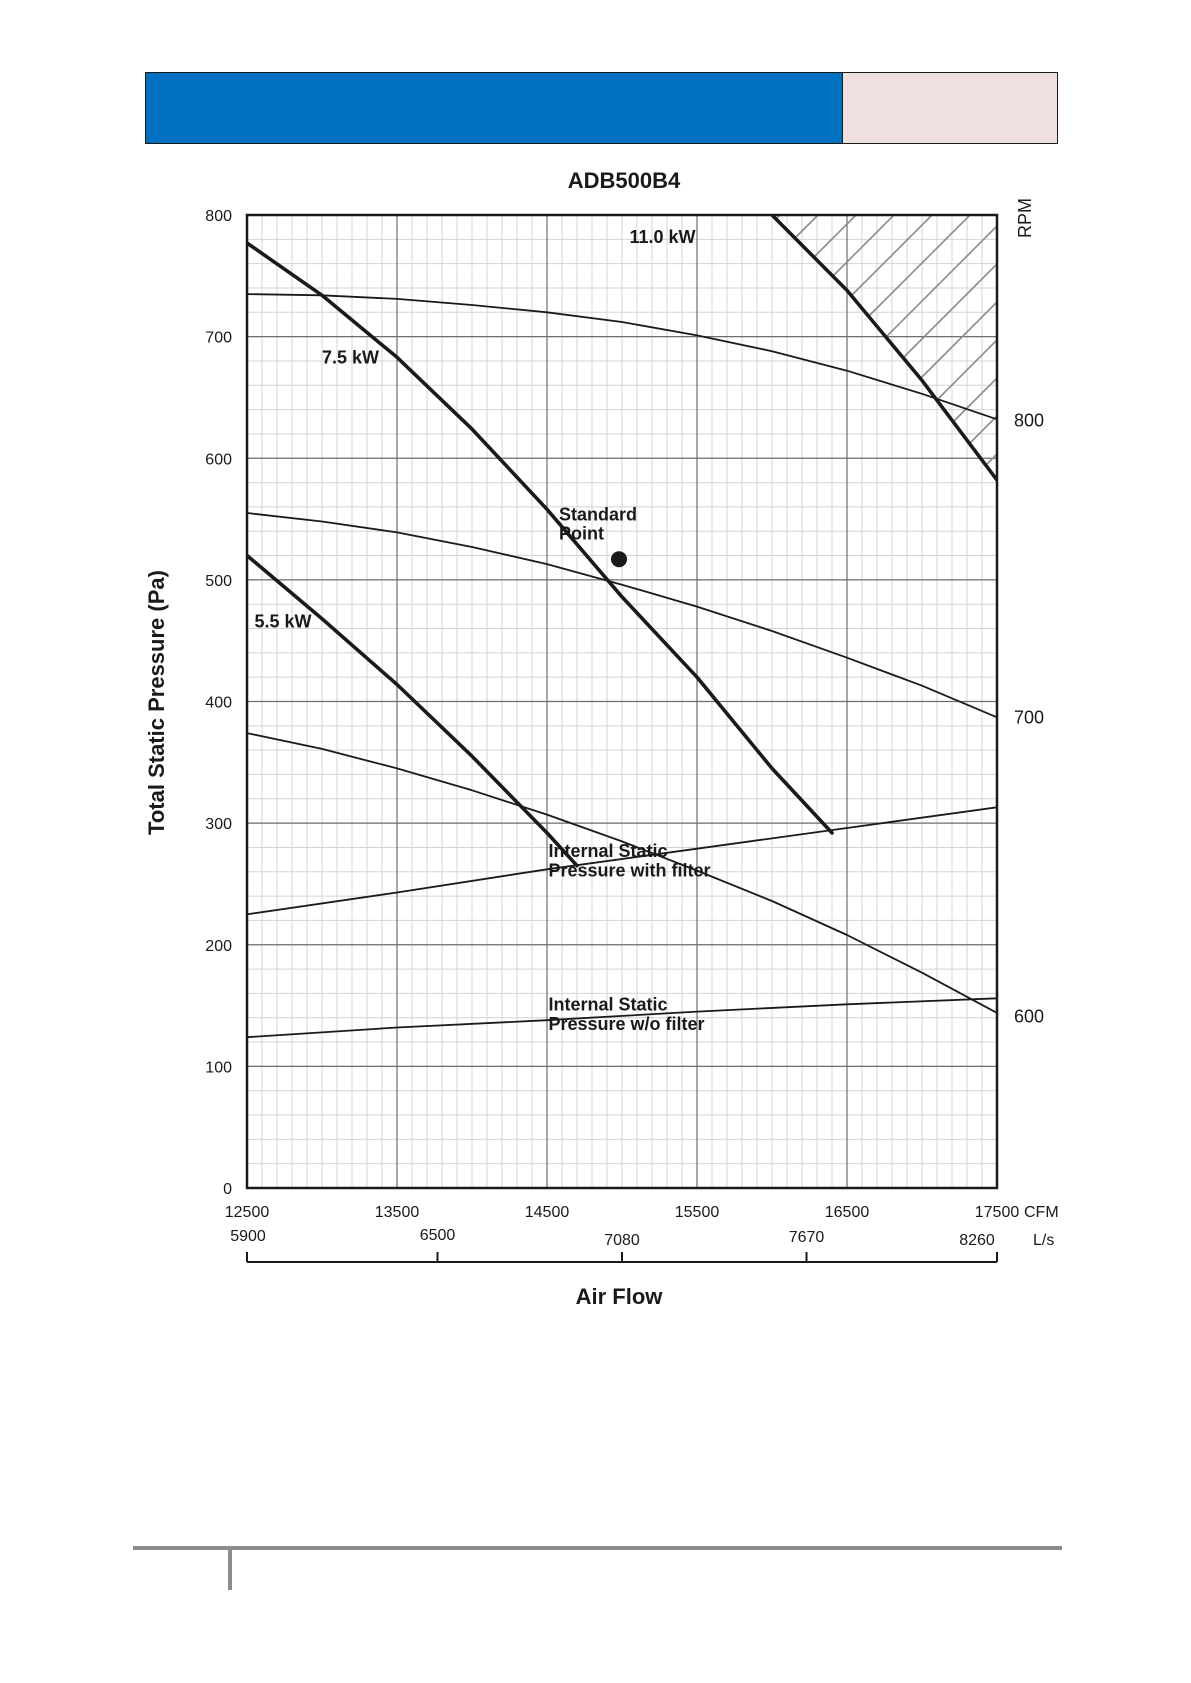 The width and height of the screenshot is (1191, 1683). Describe the element at coordinates (977, 1240) in the screenshot. I see `x-secondary-tick-label: 8260` at that location.